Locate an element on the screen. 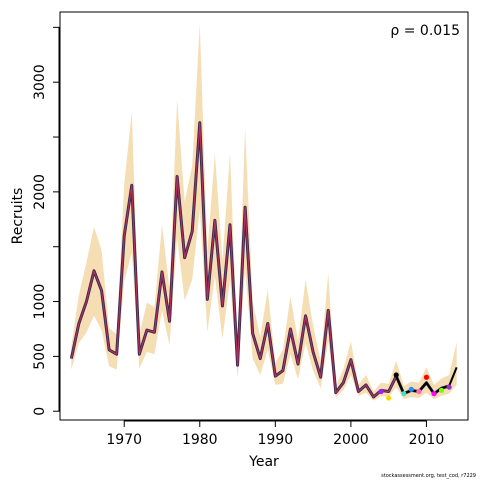 The height and width of the screenshot is (480, 480). credit-note: stockassessment.org, test_cod, r7229 is located at coordinates (428, 476).